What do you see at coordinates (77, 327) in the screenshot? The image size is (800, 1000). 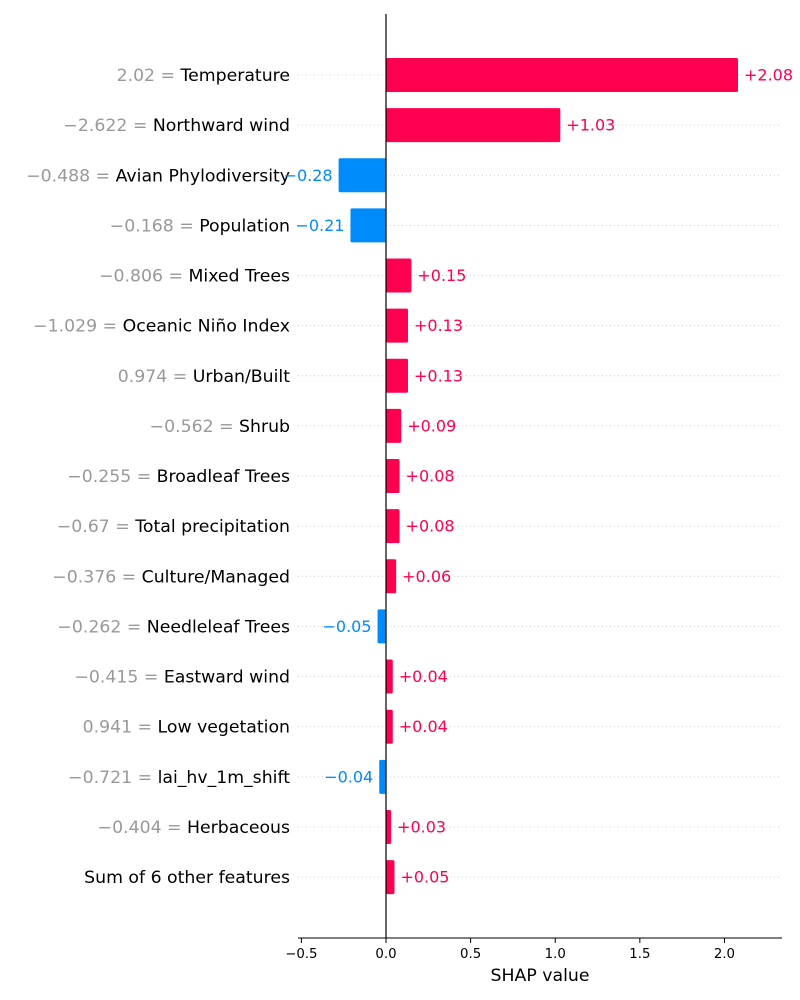 I see `feature-value: −1.029 =` at bounding box center [77, 327].